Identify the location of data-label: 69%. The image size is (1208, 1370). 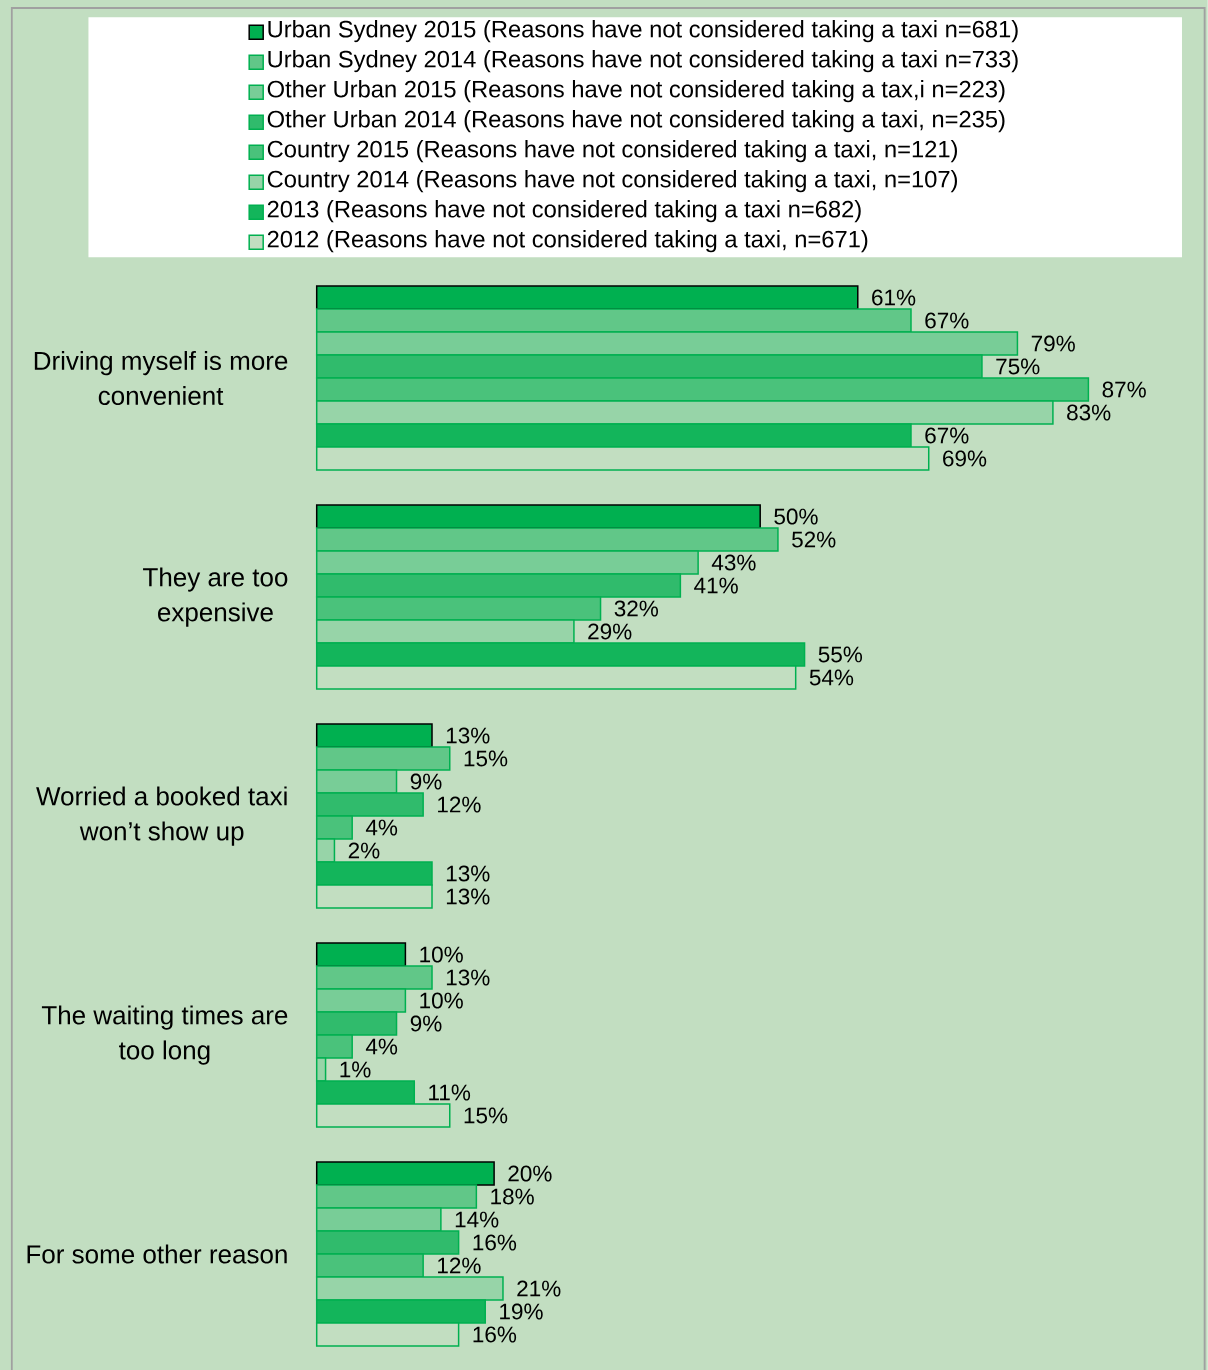
(965, 458).